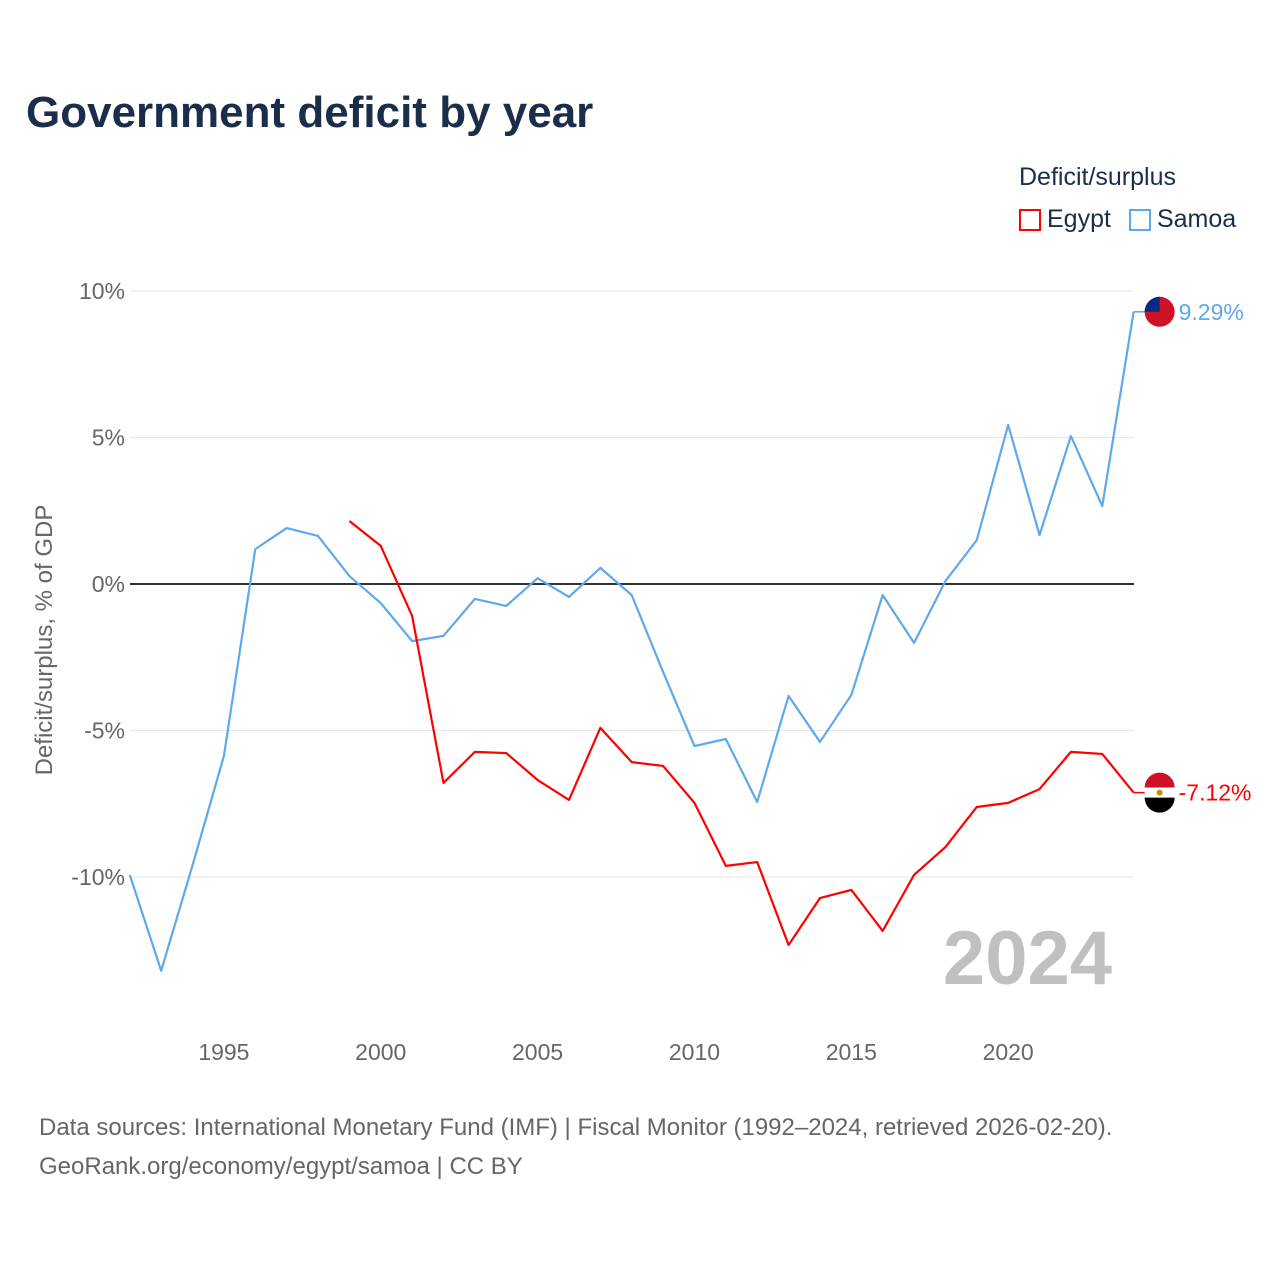 This screenshot has height=1280, width=1280. I want to click on y-tick-label: 10%, so click(102, 291).